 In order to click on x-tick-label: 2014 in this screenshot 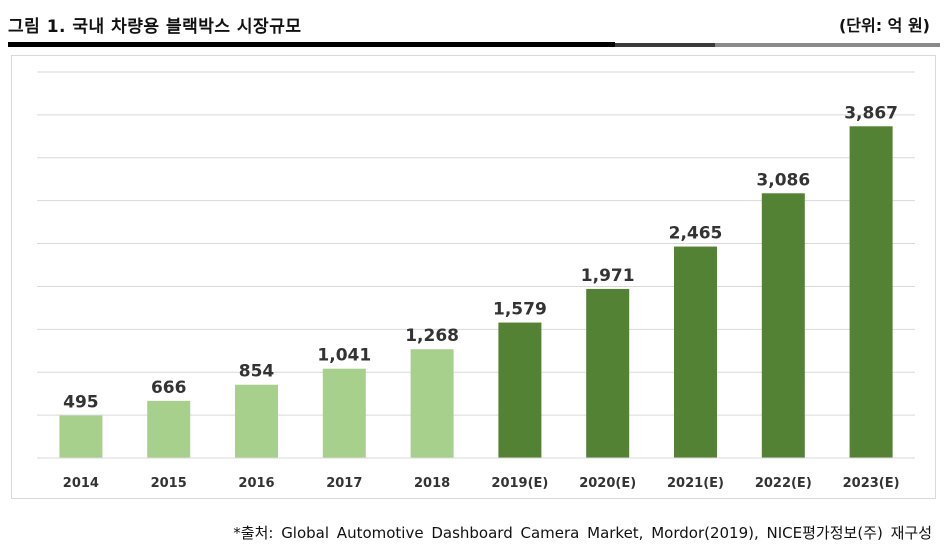, I will do `click(81, 483)`.